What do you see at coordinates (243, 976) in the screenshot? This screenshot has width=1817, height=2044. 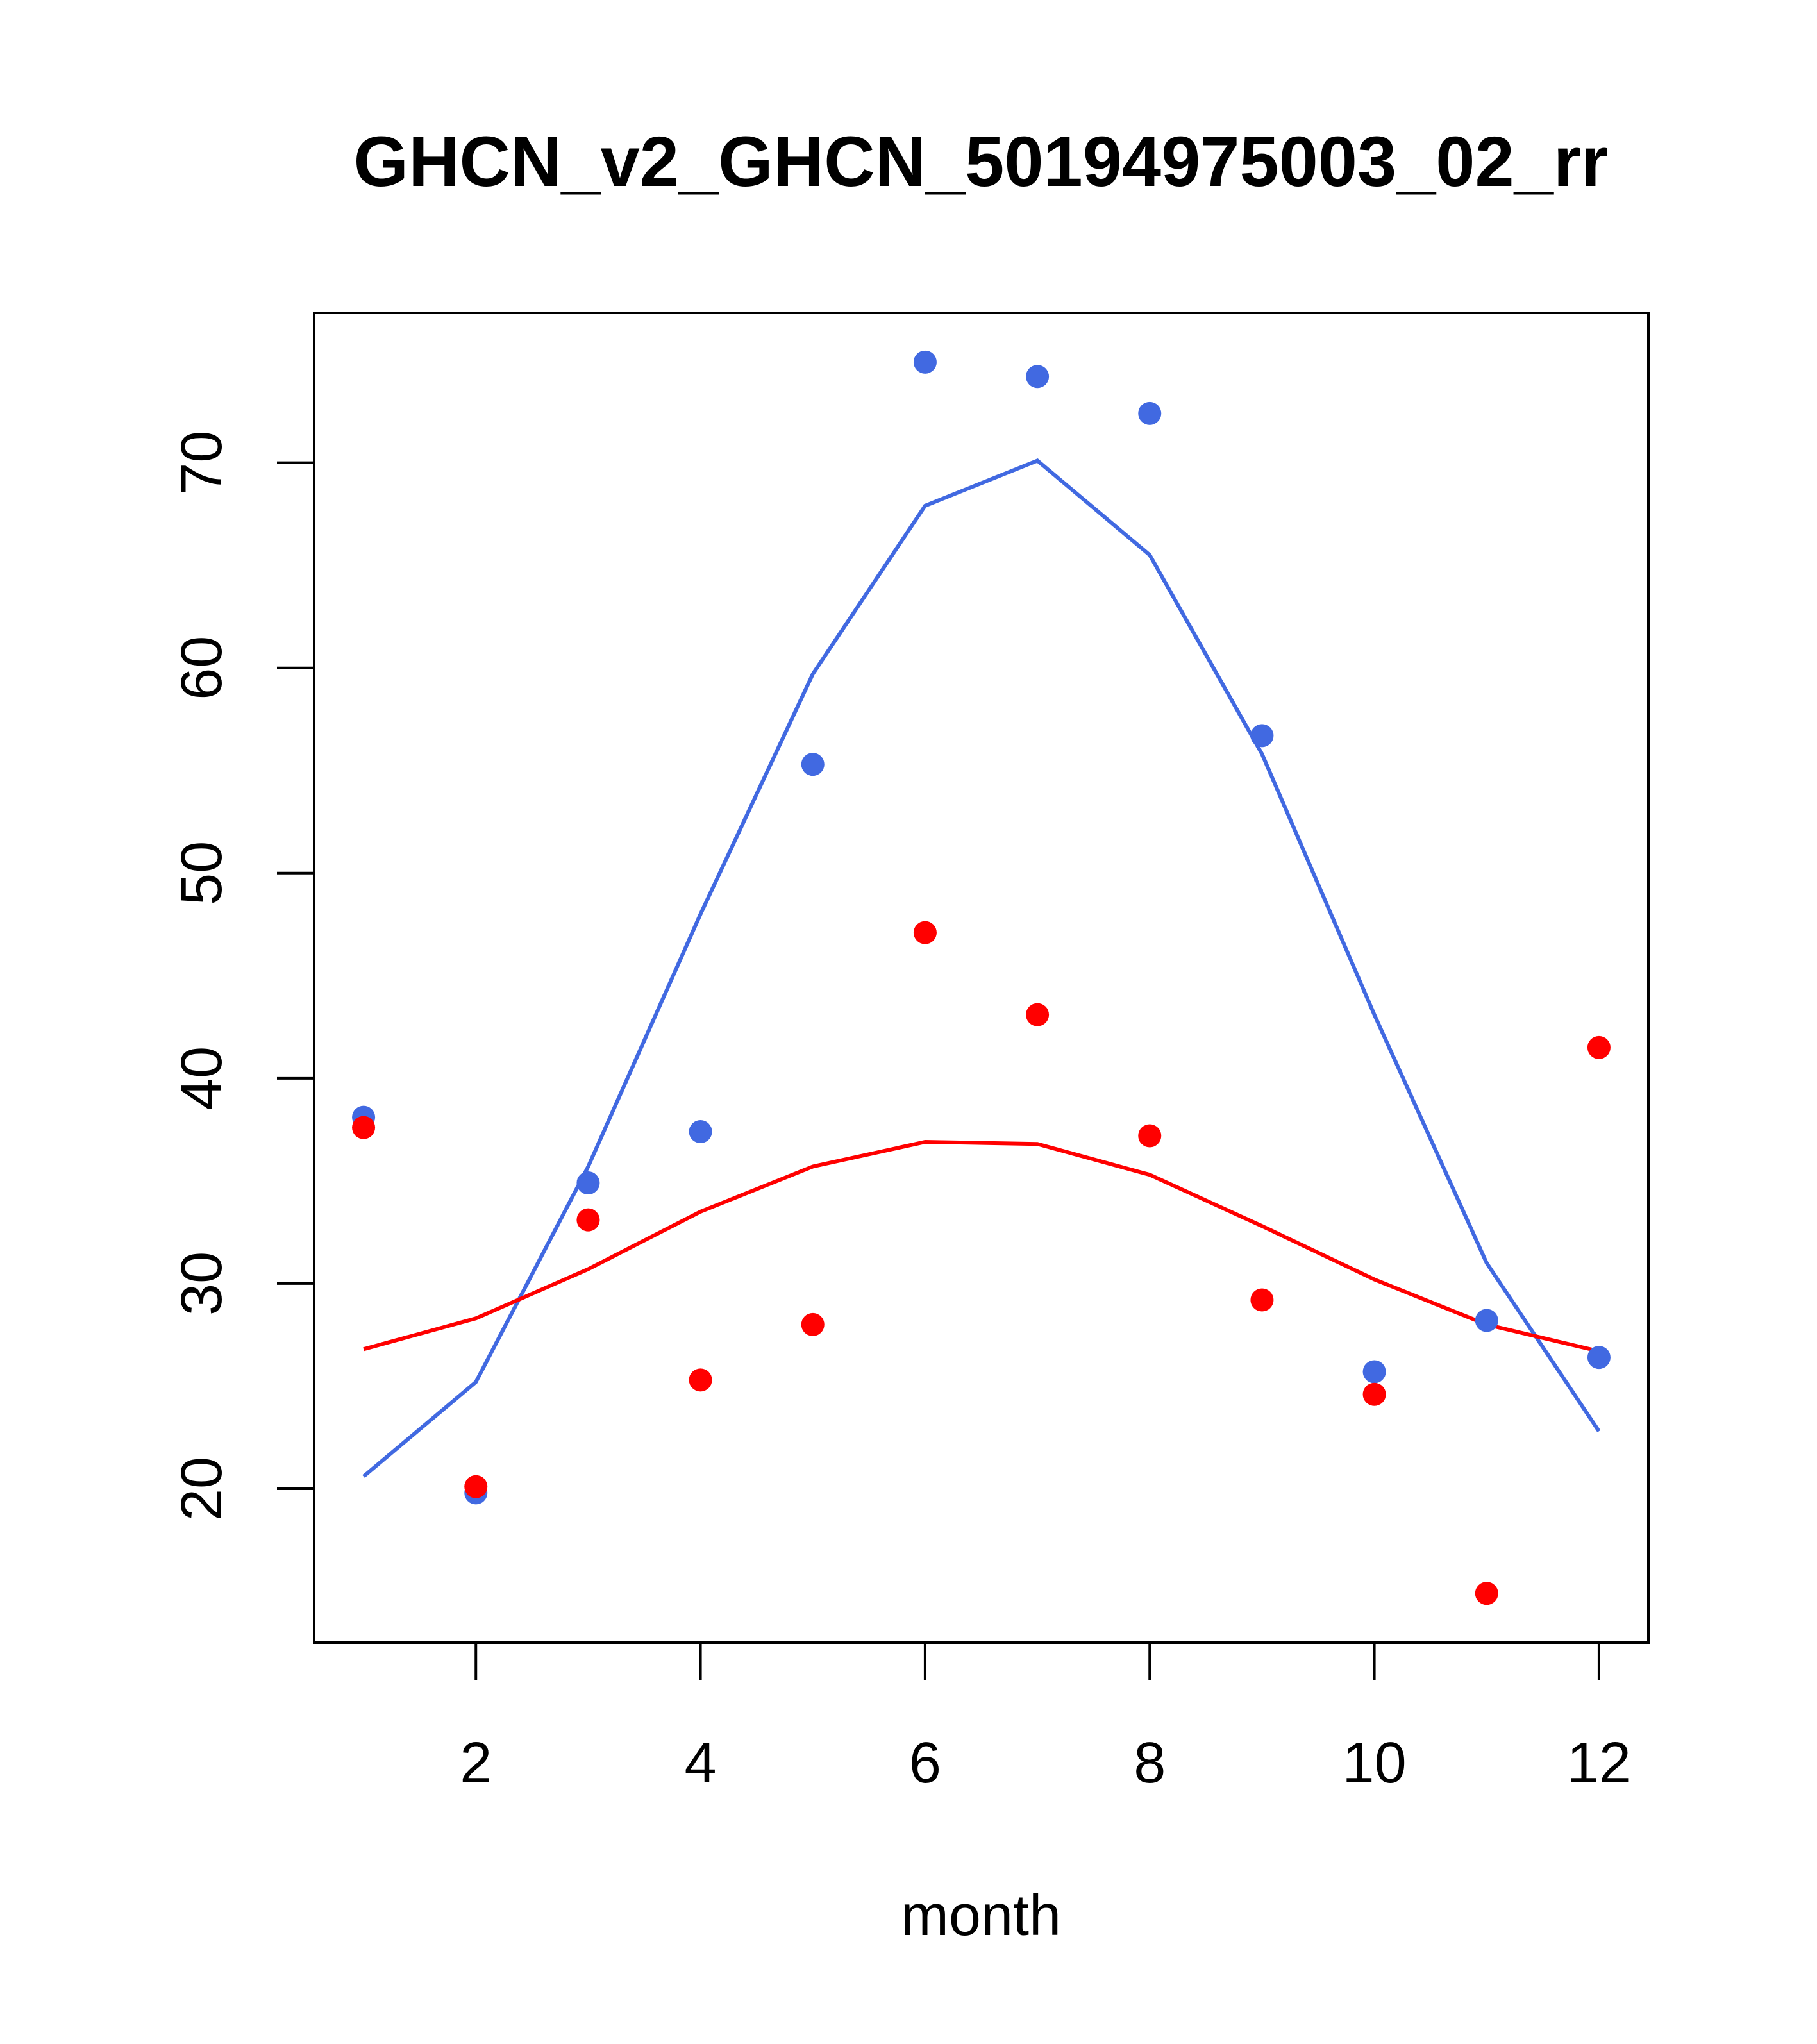 I see `y-axis: 20 30 40 50 60 70` at bounding box center [243, 976].